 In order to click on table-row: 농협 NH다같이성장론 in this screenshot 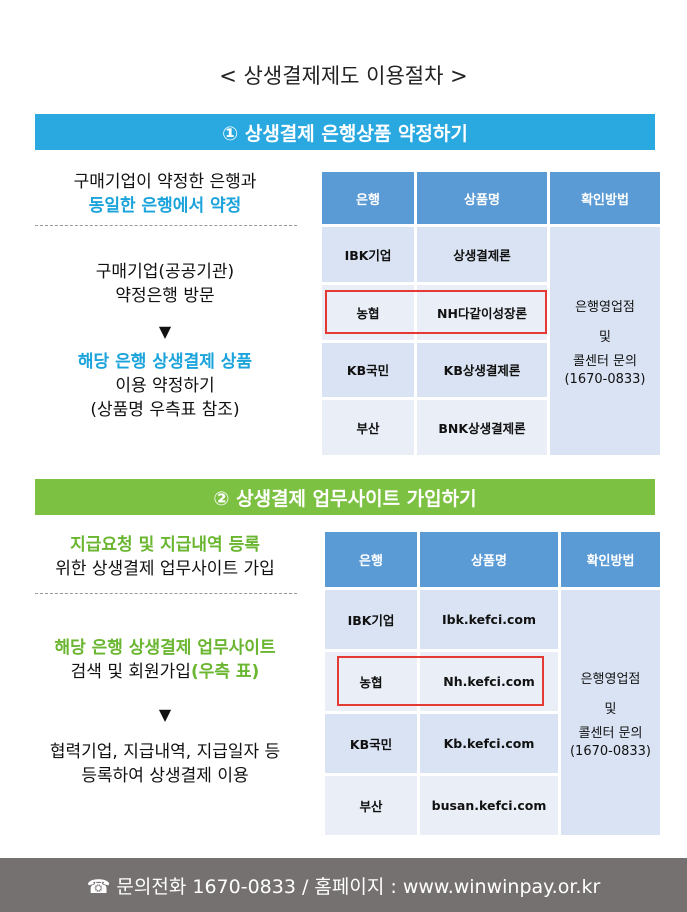, I will do `click(491, 312)`.